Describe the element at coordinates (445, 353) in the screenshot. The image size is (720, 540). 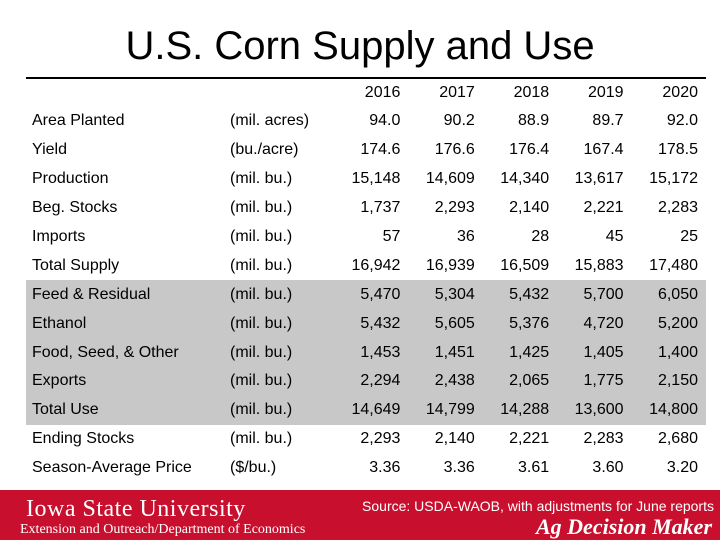
I see `value-cell: 1,451` at that location.